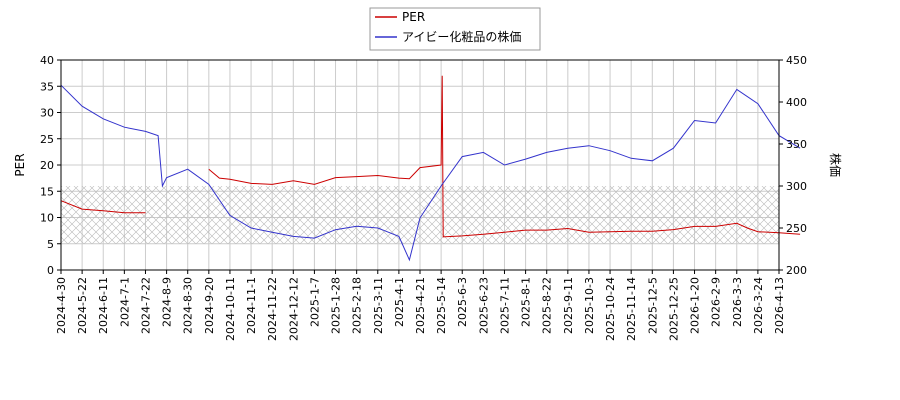 The image size is (900, 400). What do you see at coordinates (378, 305) in the screenshot?
I see `x-tick-label: 2025-3-11` at bounding box center [378, 305].